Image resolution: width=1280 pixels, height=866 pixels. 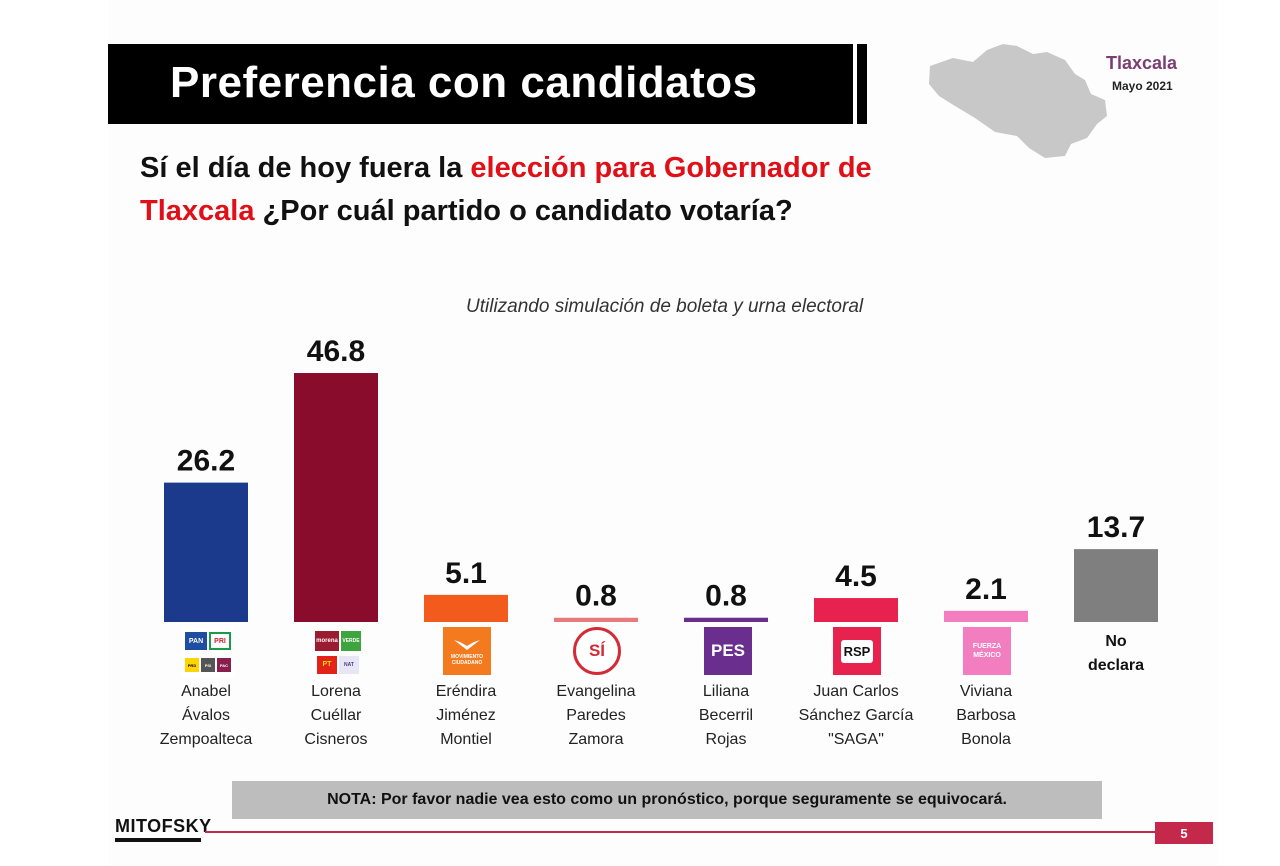 What do you see at coordinates (1116, 527) in the screenshot?
I see `value-label-8: 13.7` at bounding box center [1116, 527].